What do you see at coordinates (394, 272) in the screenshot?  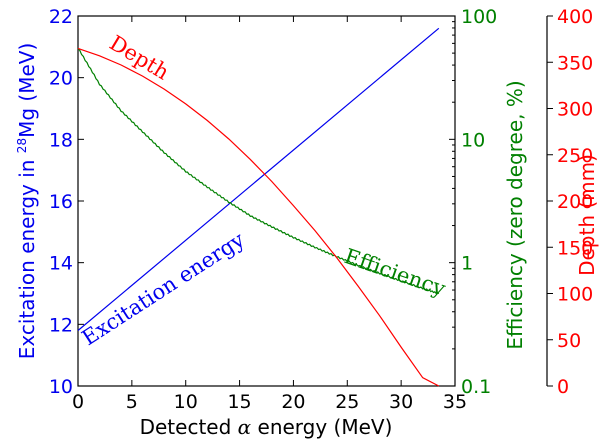 I see `efficiency-curve-label: Efficiency` at bounding box center [394, 272].